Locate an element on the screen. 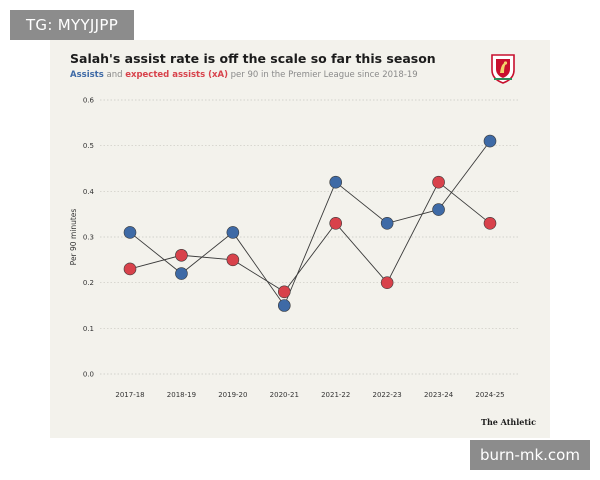 This screenshot has height=480, width=600. x-tick-label: 2017-18 is located at coordinates (129, 395).